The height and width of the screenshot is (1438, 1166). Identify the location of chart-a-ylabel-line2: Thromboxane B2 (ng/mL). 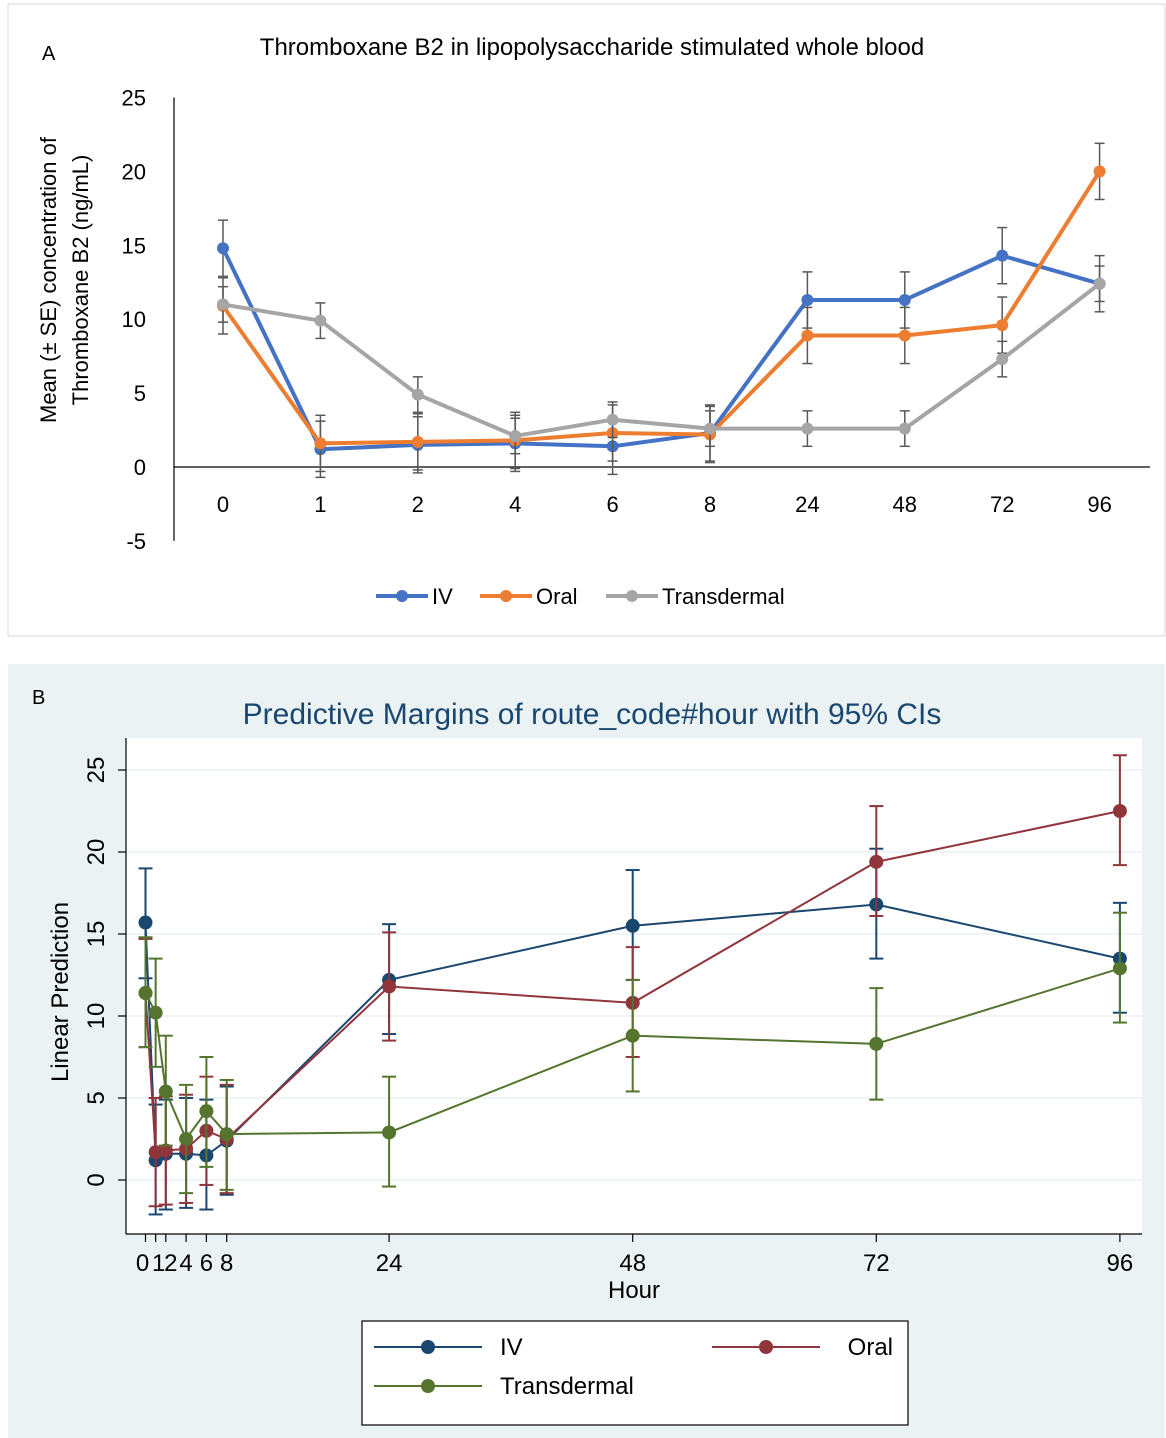
(80, 280).